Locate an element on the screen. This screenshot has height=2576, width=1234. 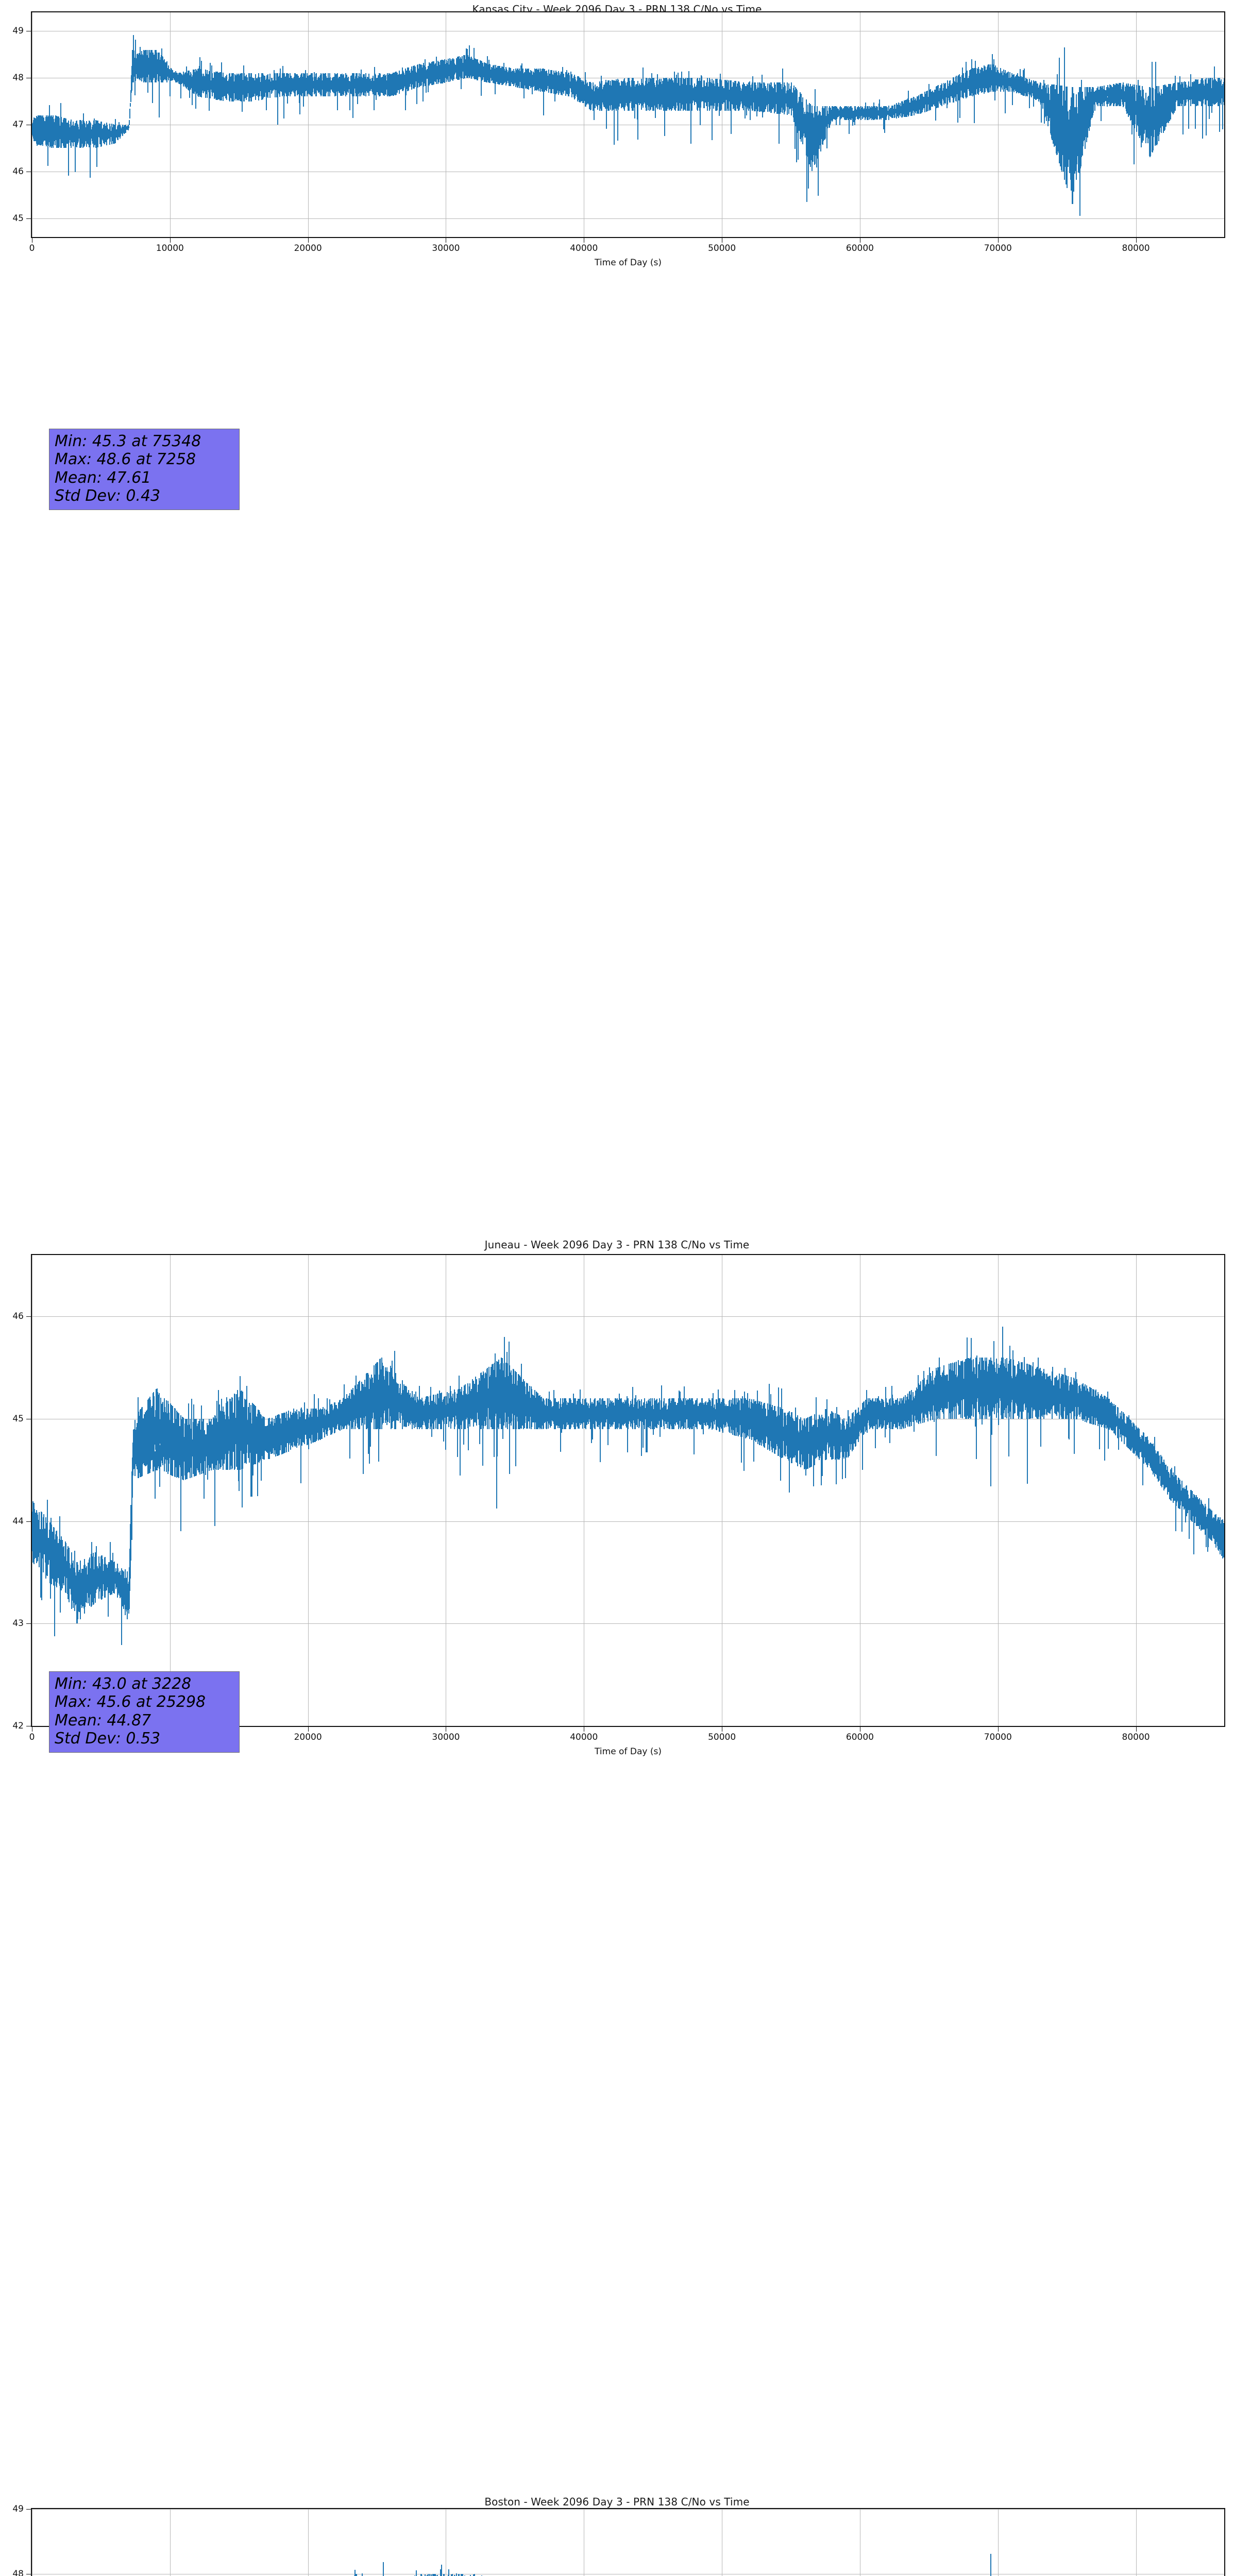
plot-axes-boston is located at coordinates (628, 2542).